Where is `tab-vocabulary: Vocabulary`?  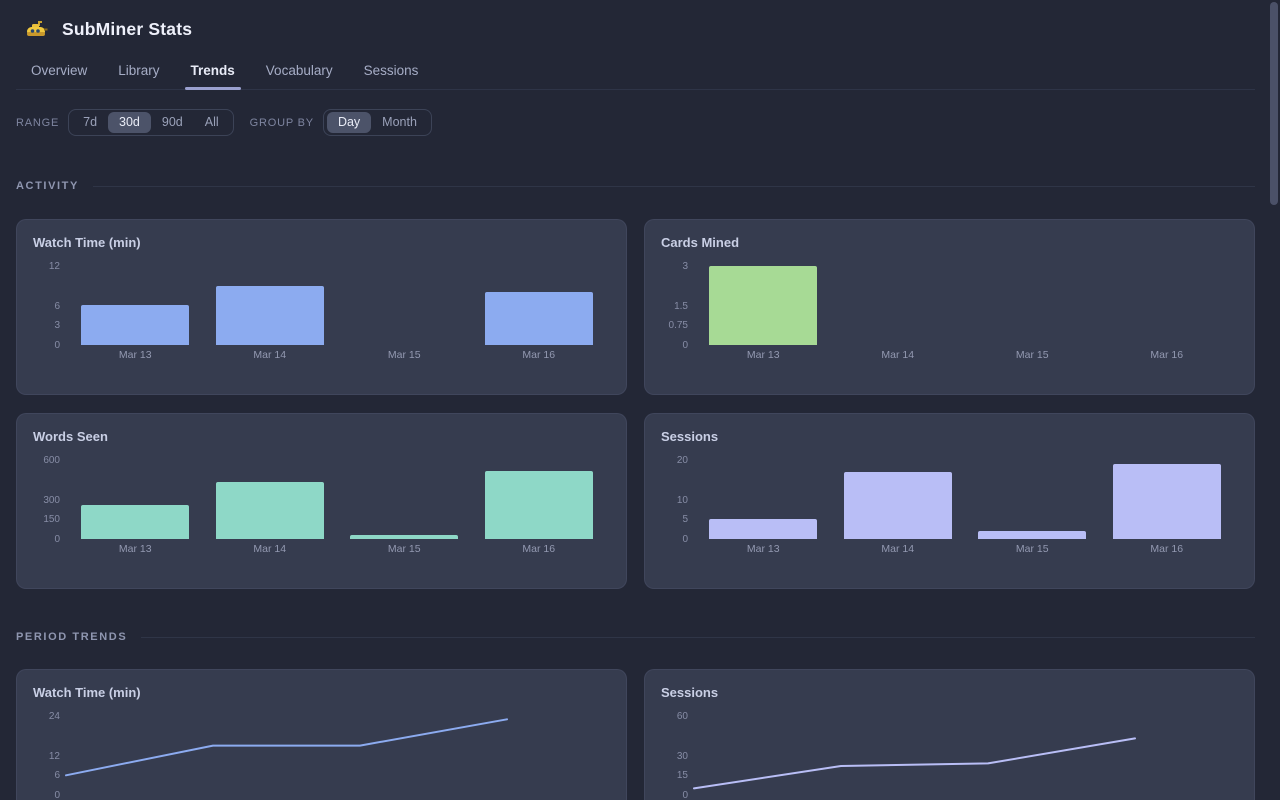
tab-vocabulary: Vocabulary is located at coordinates (299, 70).